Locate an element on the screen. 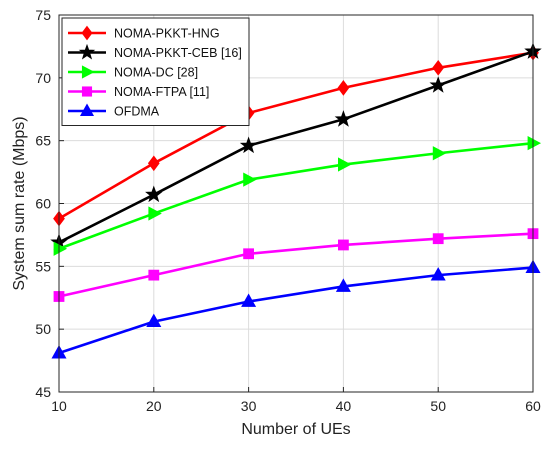  y-tick-label: 70 is located at coordinates (43, 78).